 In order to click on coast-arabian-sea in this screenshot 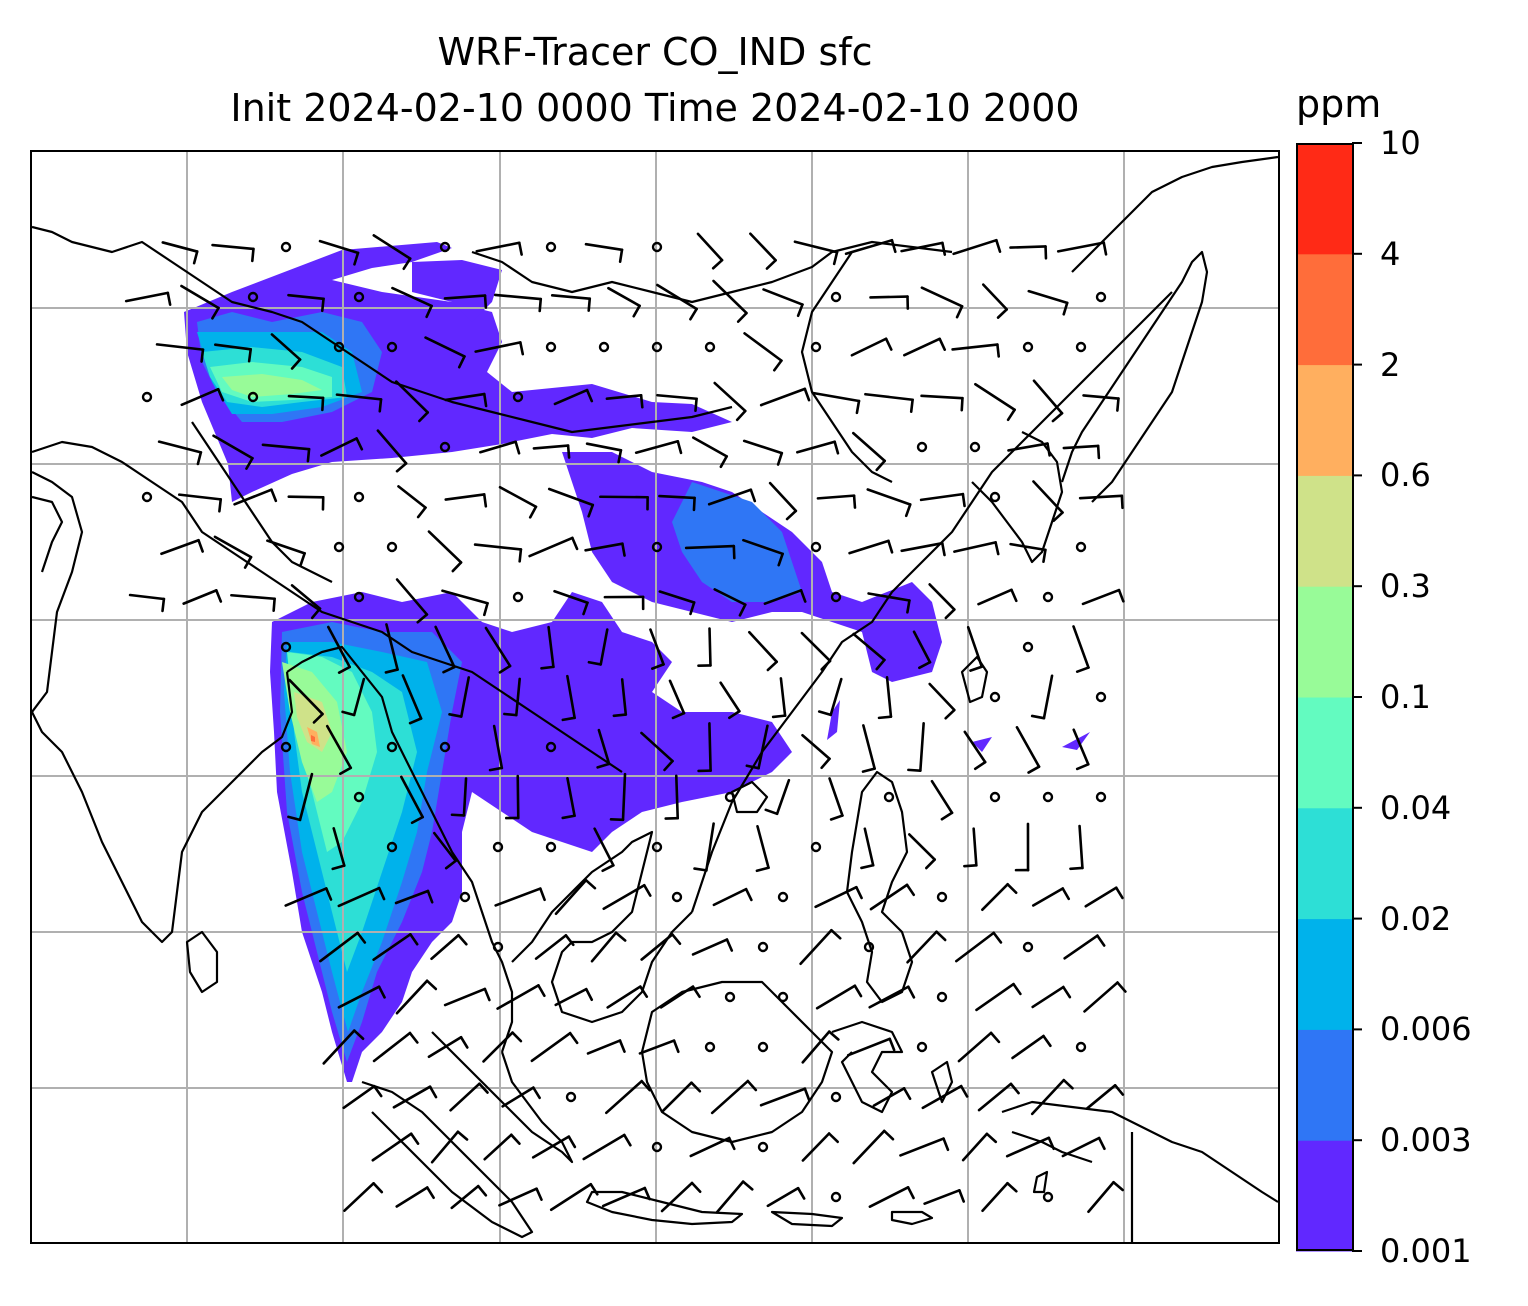, I will do `click(58, 592)`.